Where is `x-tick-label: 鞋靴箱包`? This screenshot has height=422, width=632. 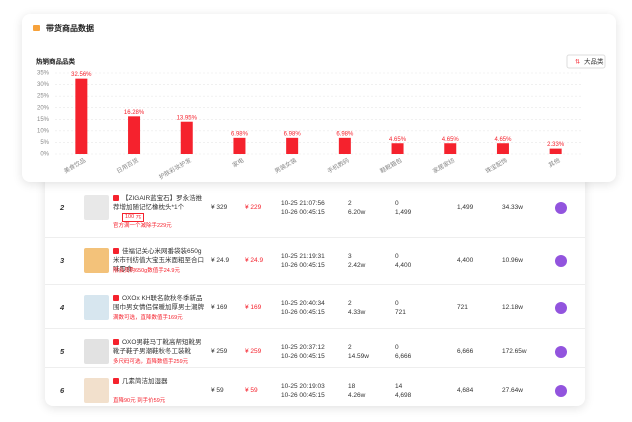 x-tick-label: 鞋靴箱包 is located at coordinates (391, 165).